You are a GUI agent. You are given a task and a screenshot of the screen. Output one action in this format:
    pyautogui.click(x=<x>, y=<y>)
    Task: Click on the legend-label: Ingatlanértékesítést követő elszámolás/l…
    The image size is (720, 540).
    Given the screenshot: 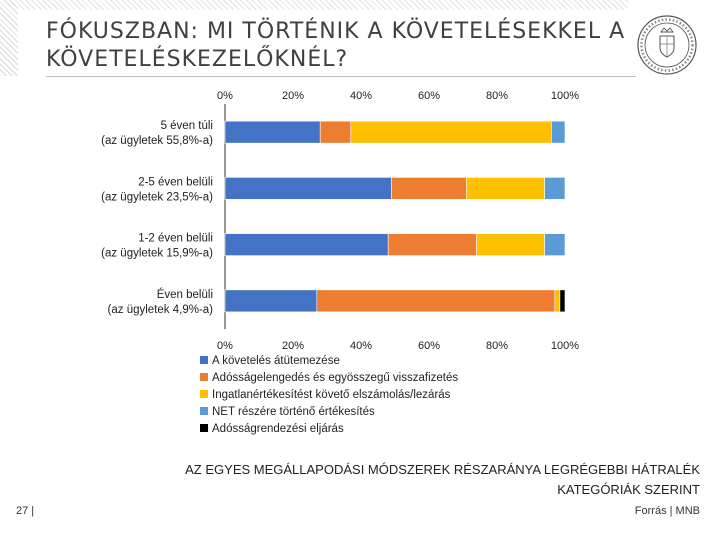 What is the action you would take?
    pyautogui.click(x=331, y=395)
    